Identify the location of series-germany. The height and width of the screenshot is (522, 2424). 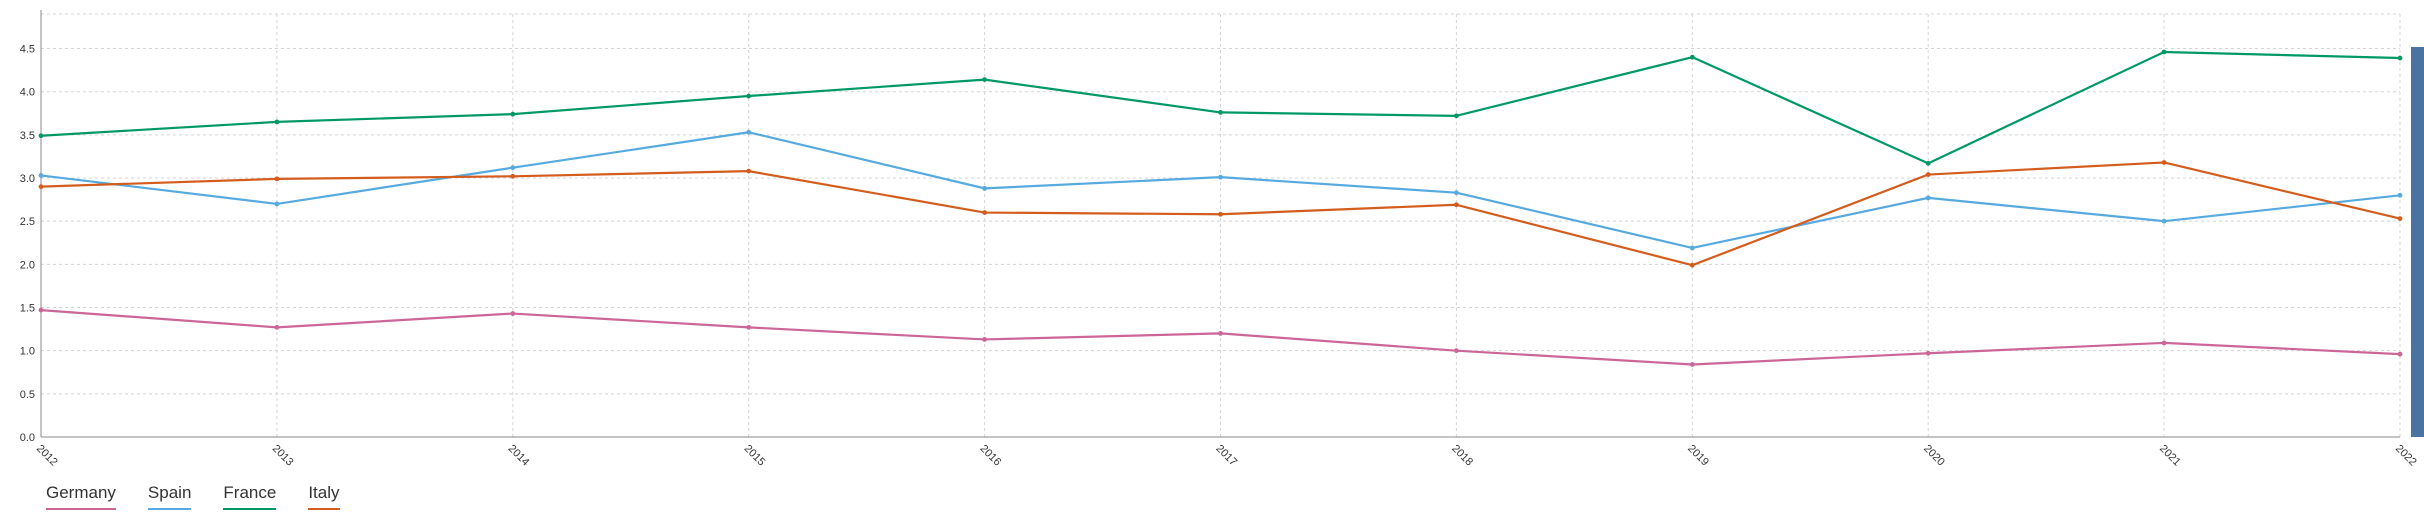
(1220, 337).